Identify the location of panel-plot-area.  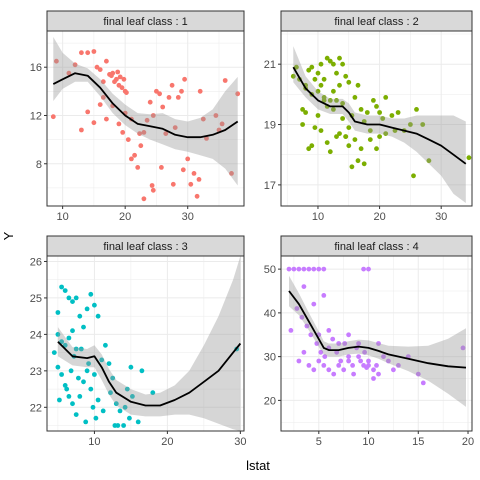
(381, 124).